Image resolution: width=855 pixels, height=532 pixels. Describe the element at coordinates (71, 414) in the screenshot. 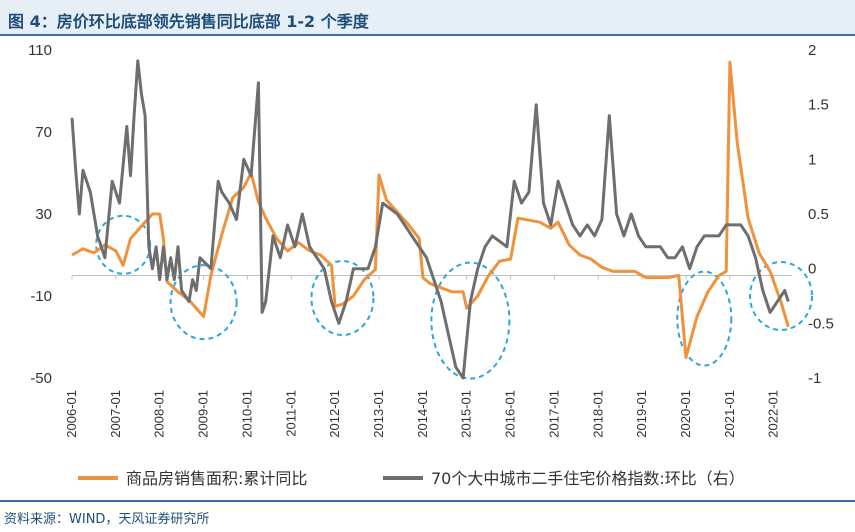

I see `x-tick-label: 2006-01` at that location.